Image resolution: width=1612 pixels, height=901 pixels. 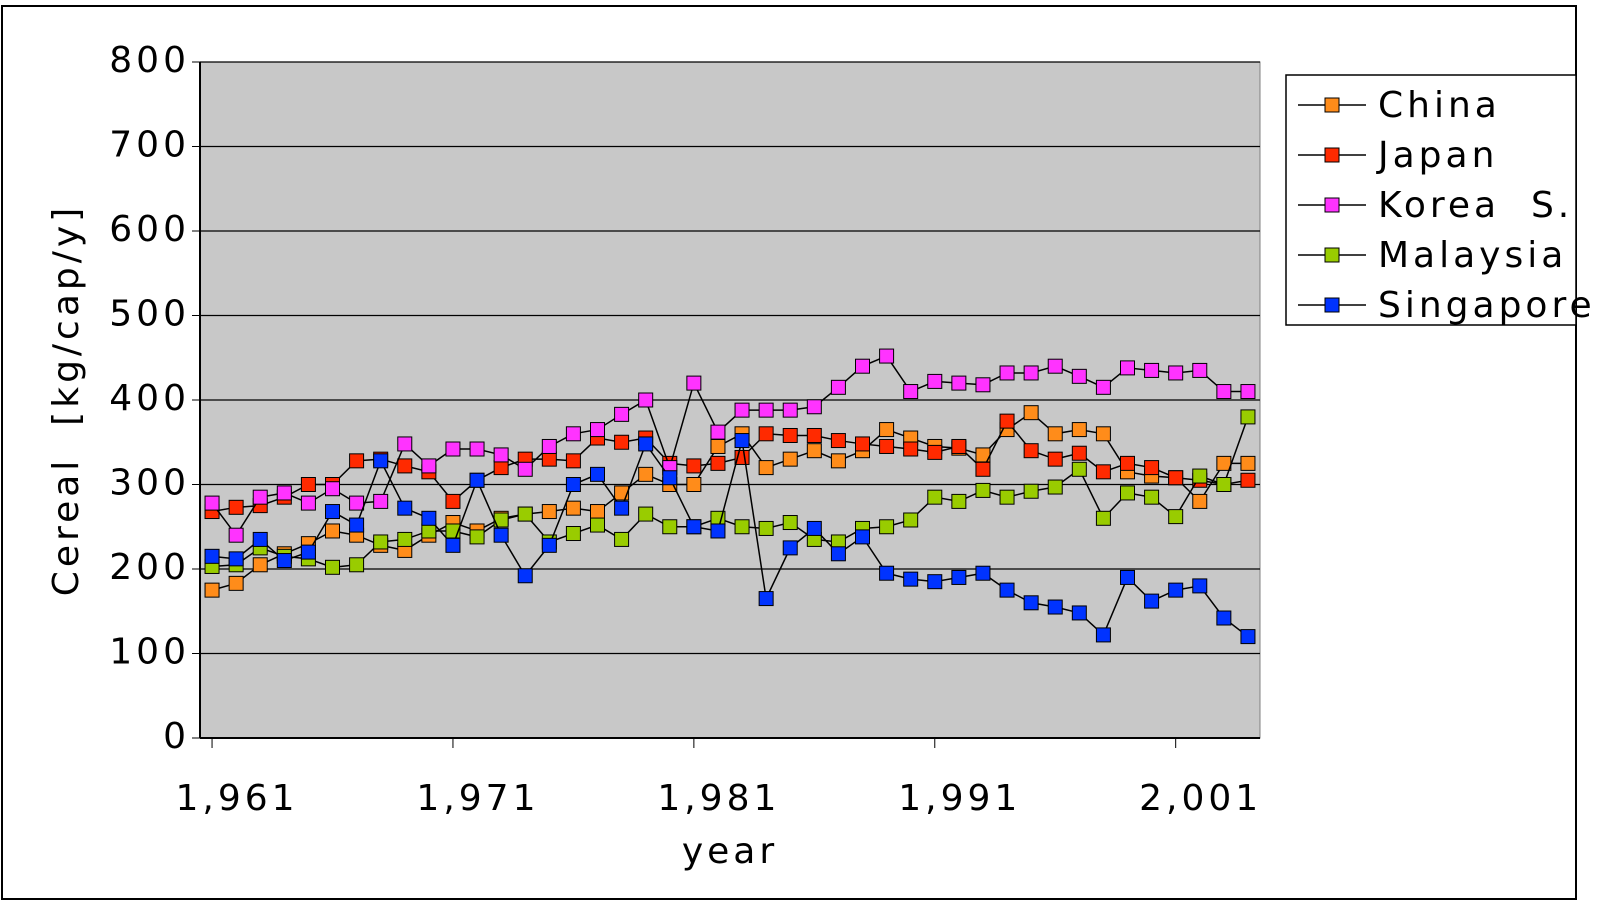 What do you see at coordinates (1487, 305) in the screenshot?
I see `legend-label: Singapore` at bounding box center [1487, 305].